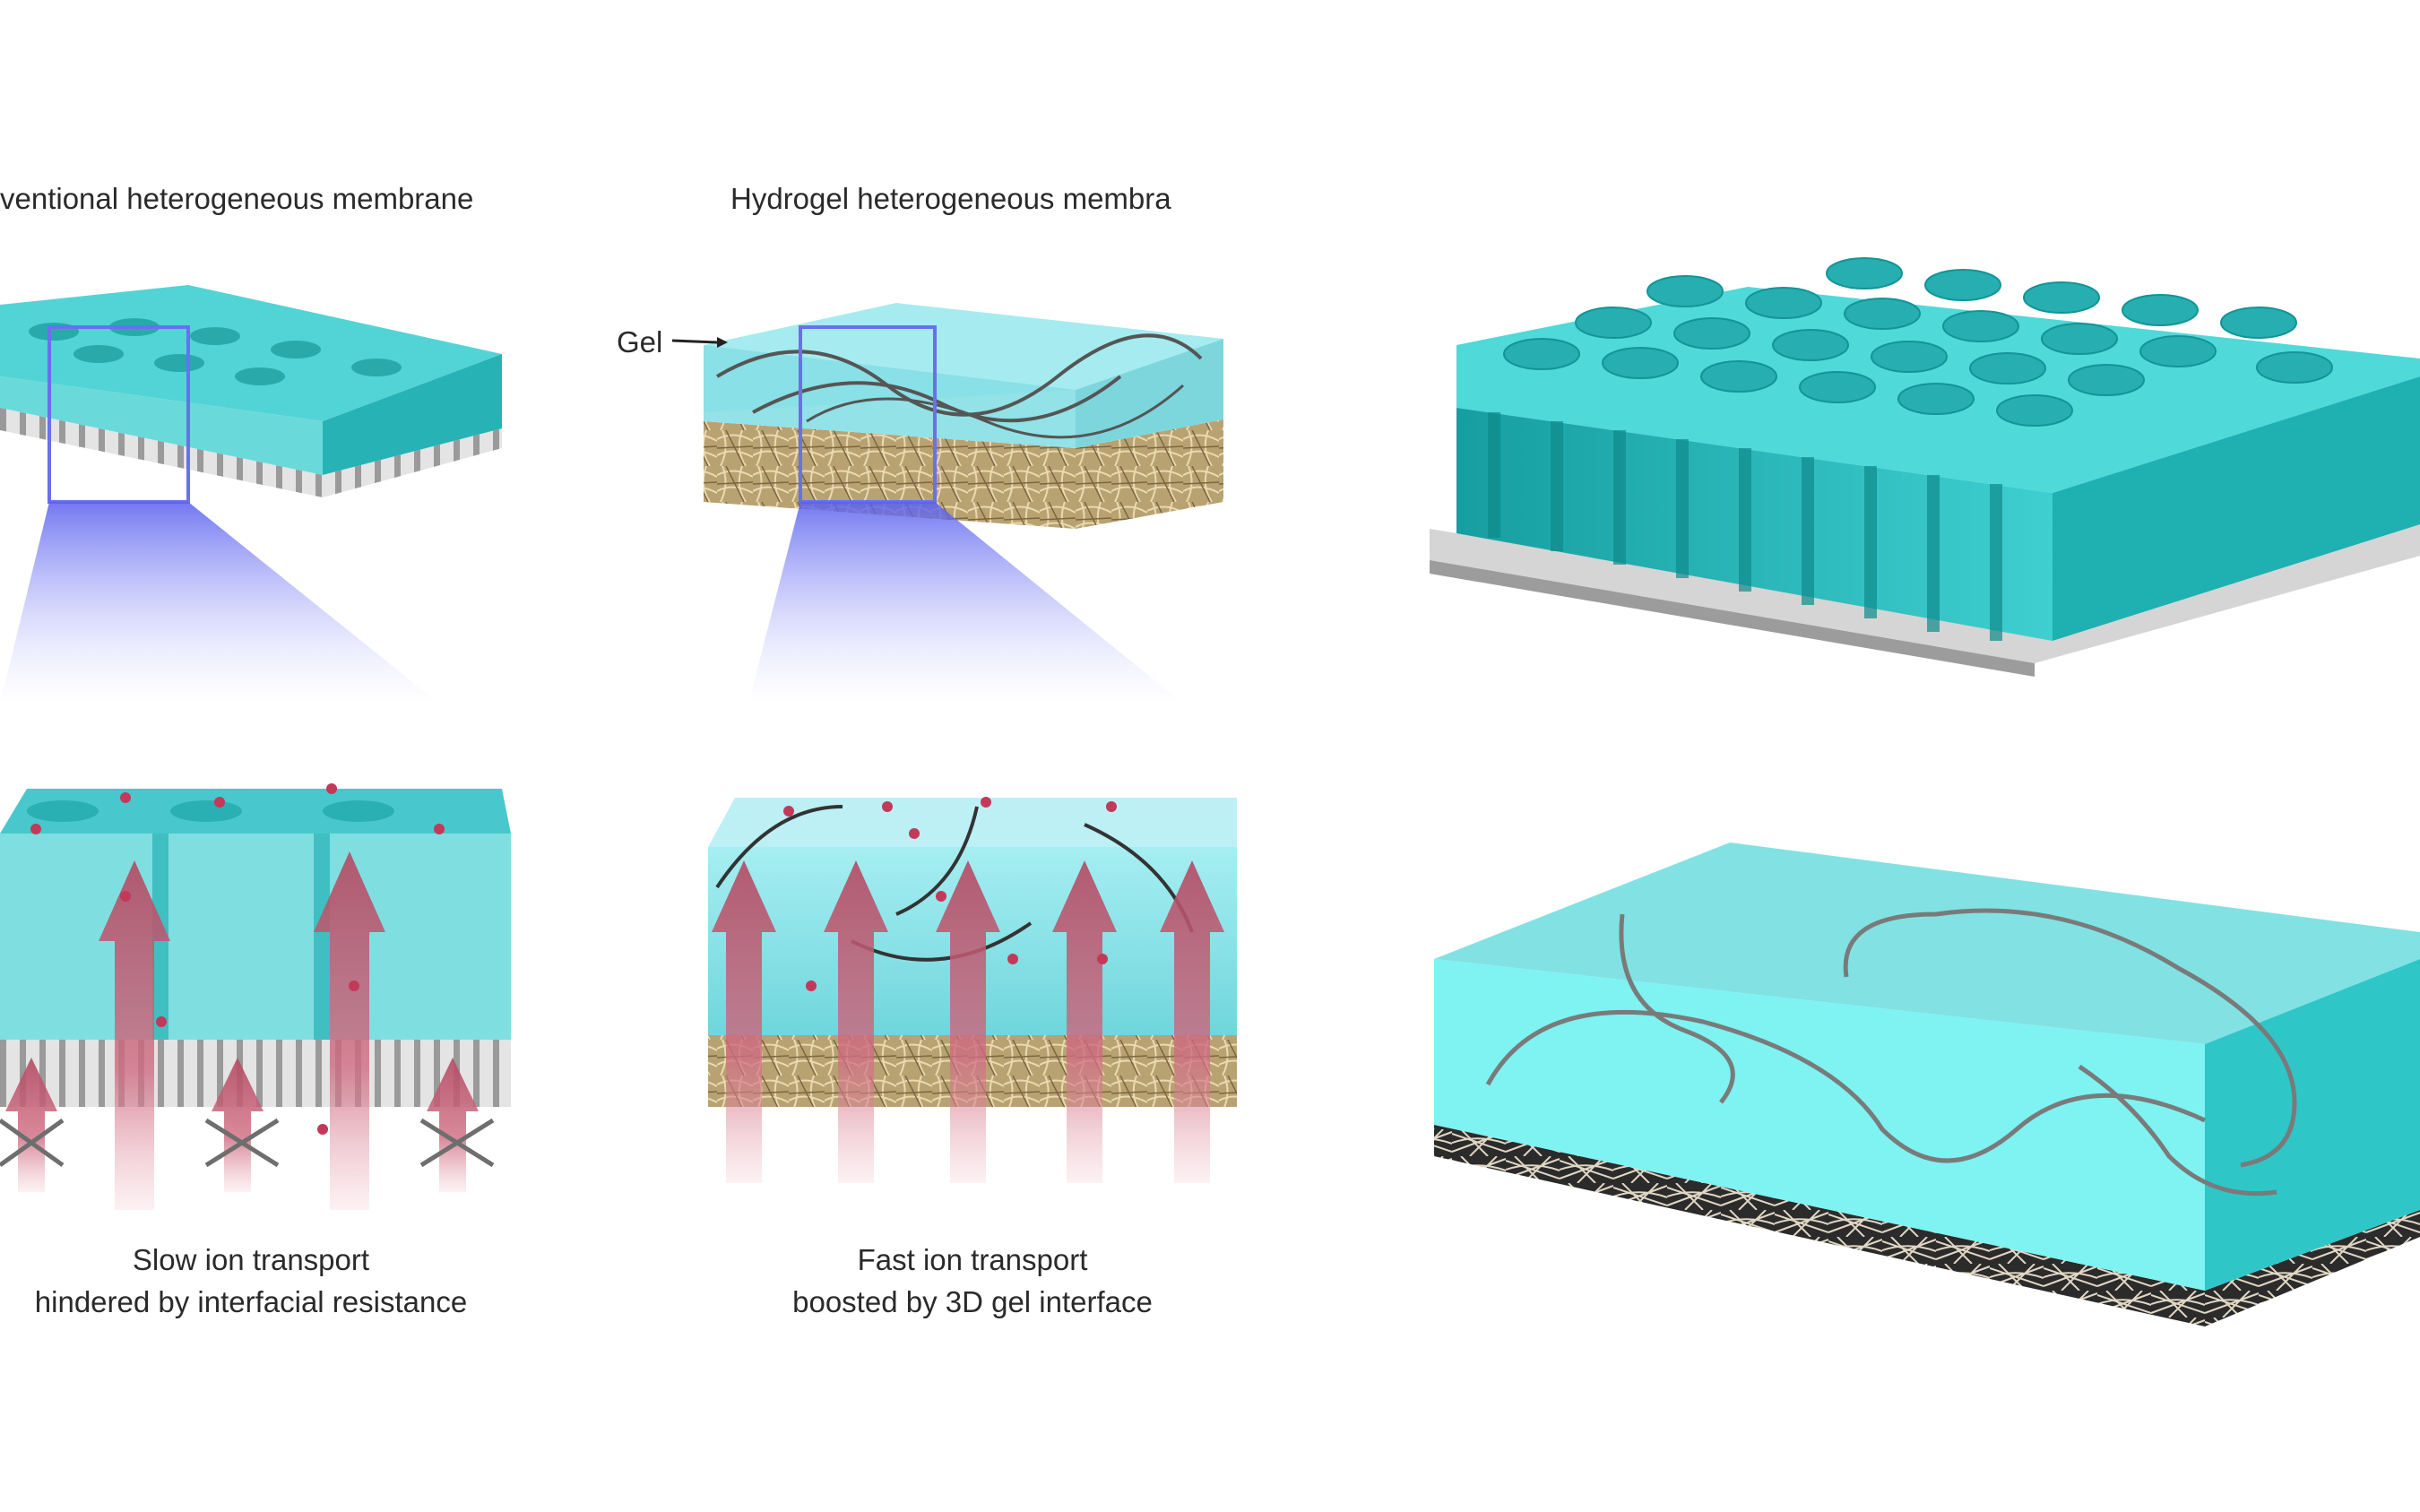 The width and height of the screenshot is (2420, 1512). Describe the element at coordinates (947, 503) in the screenshot. I see `hydrogel-membrane-overview` at that location.